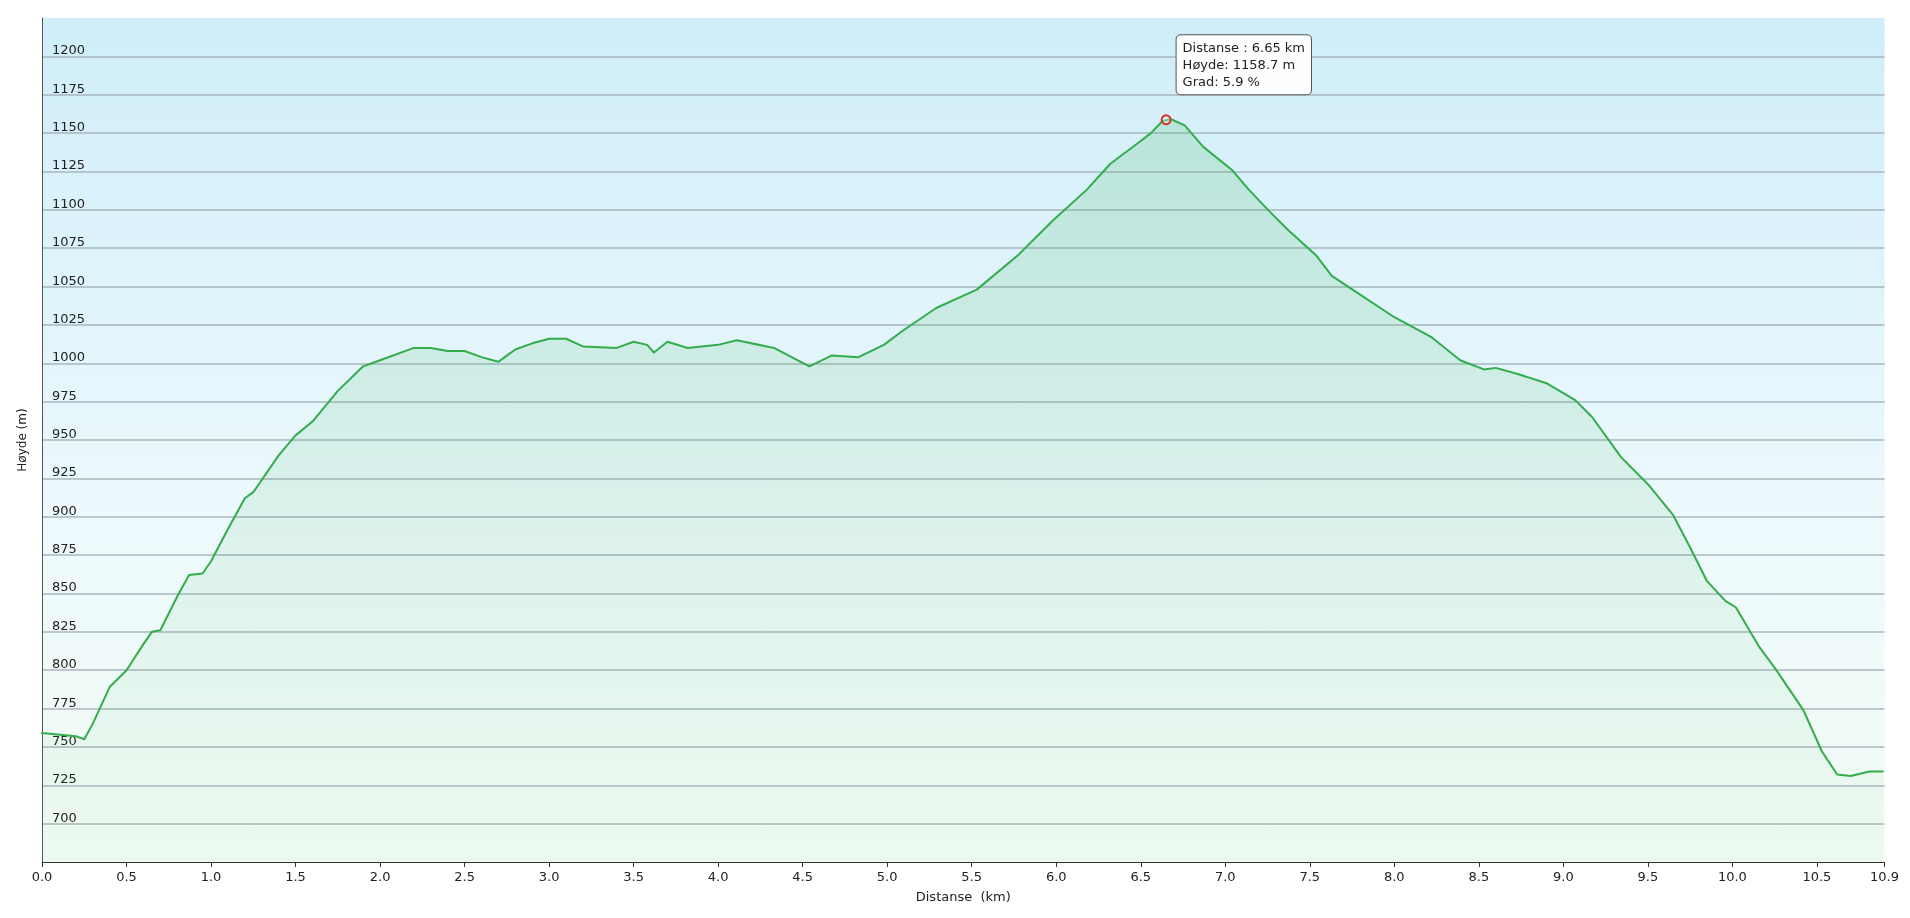 This screenshot has height=918, width=1910. I want to click on y-tick-label: 825, so click(64, 625).